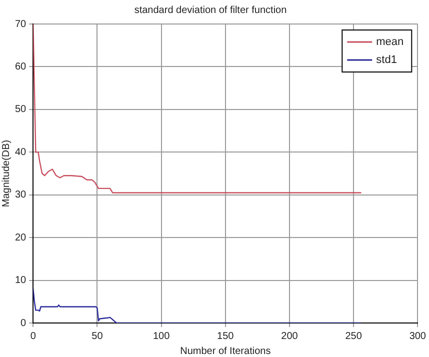 Image resolution: width=429 pixels, height=357 pixels. Describe the element at coordinates (161, 336) in the screenshot. I see `x-tick-label: 100` at that location.